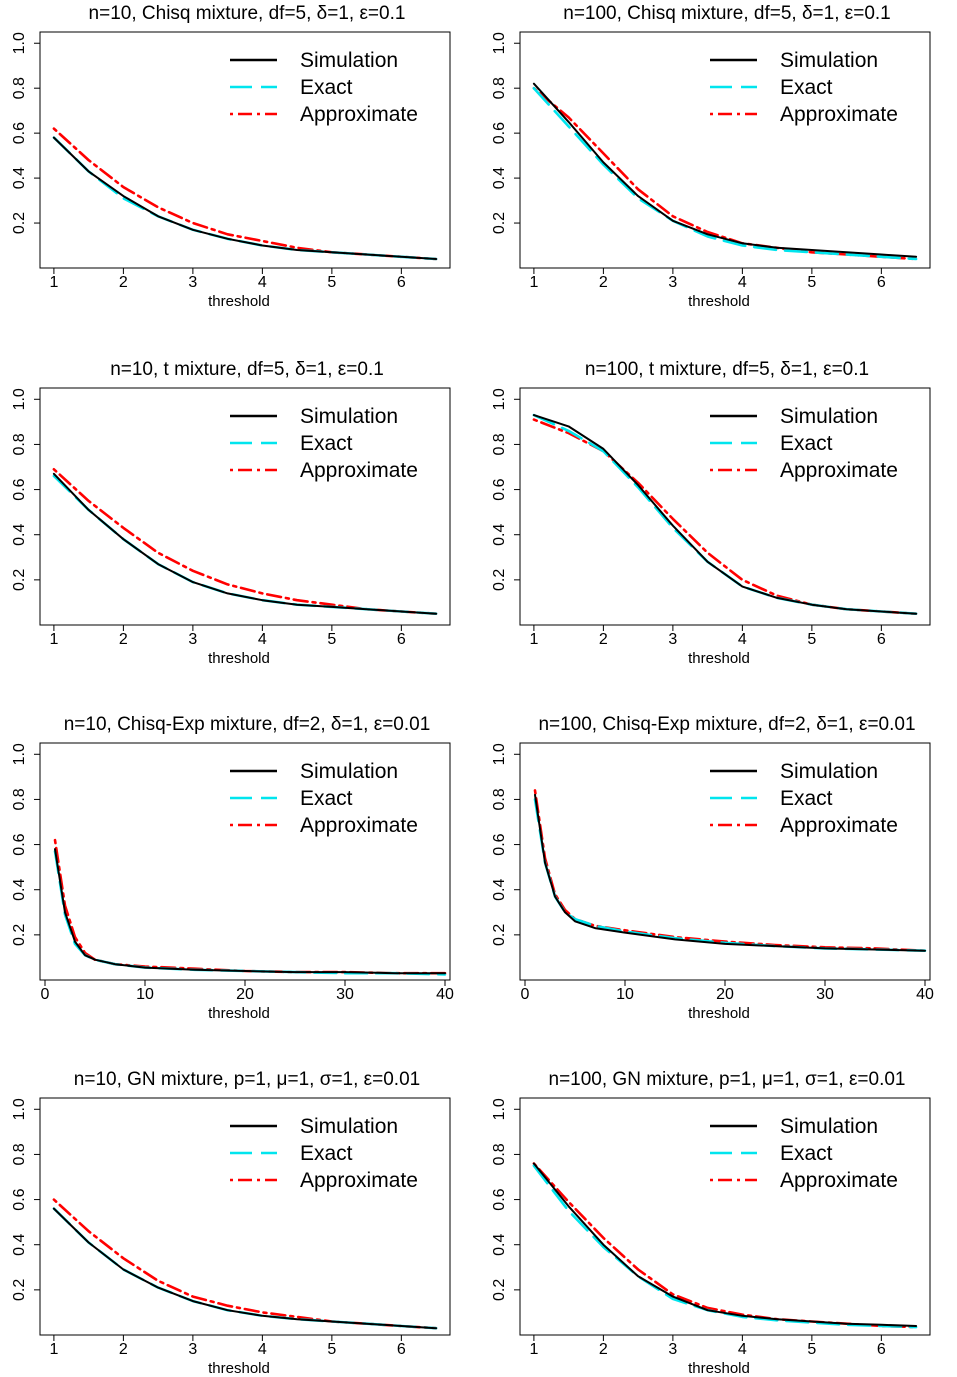 The image size is (957, 1377). What do you see at coordinates (247, 1079) in the screenshot?
I see `panel-title: n=10, GN mixture, p=1, μ=1, σ=1, ε=0.01` at bounding box center [247, 1079].